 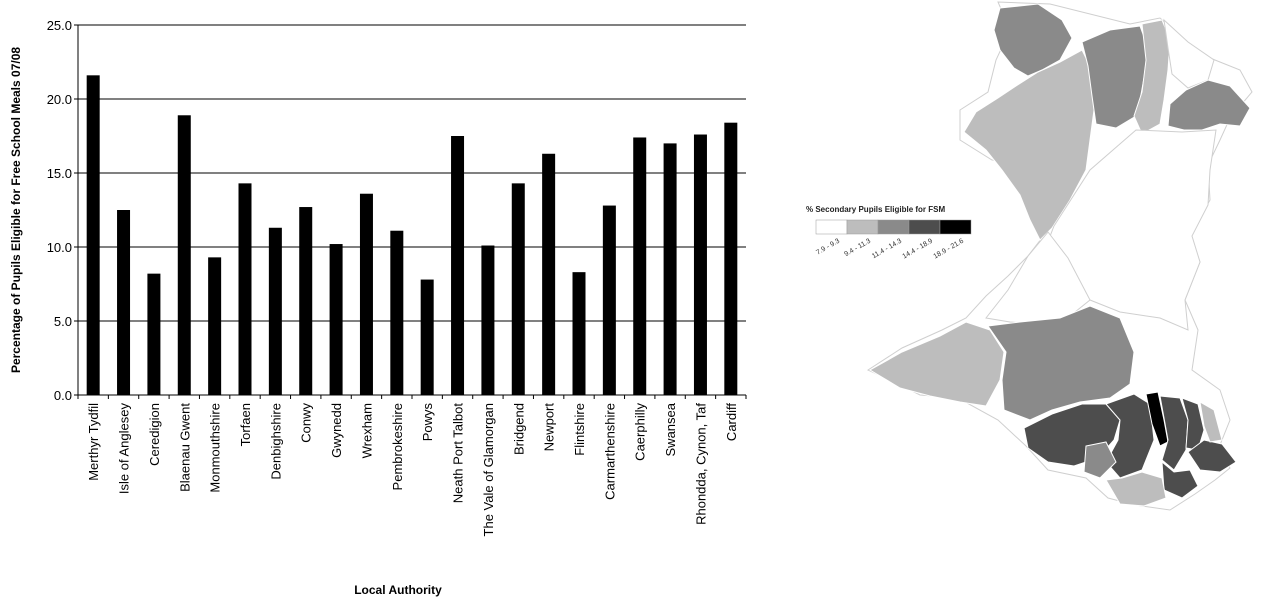 What do you see at coordinates (875, 209) in the screenshot?
I see `legend-title: % Secondary Pupils Eligible for FSM` at bounding box center [875, 209].